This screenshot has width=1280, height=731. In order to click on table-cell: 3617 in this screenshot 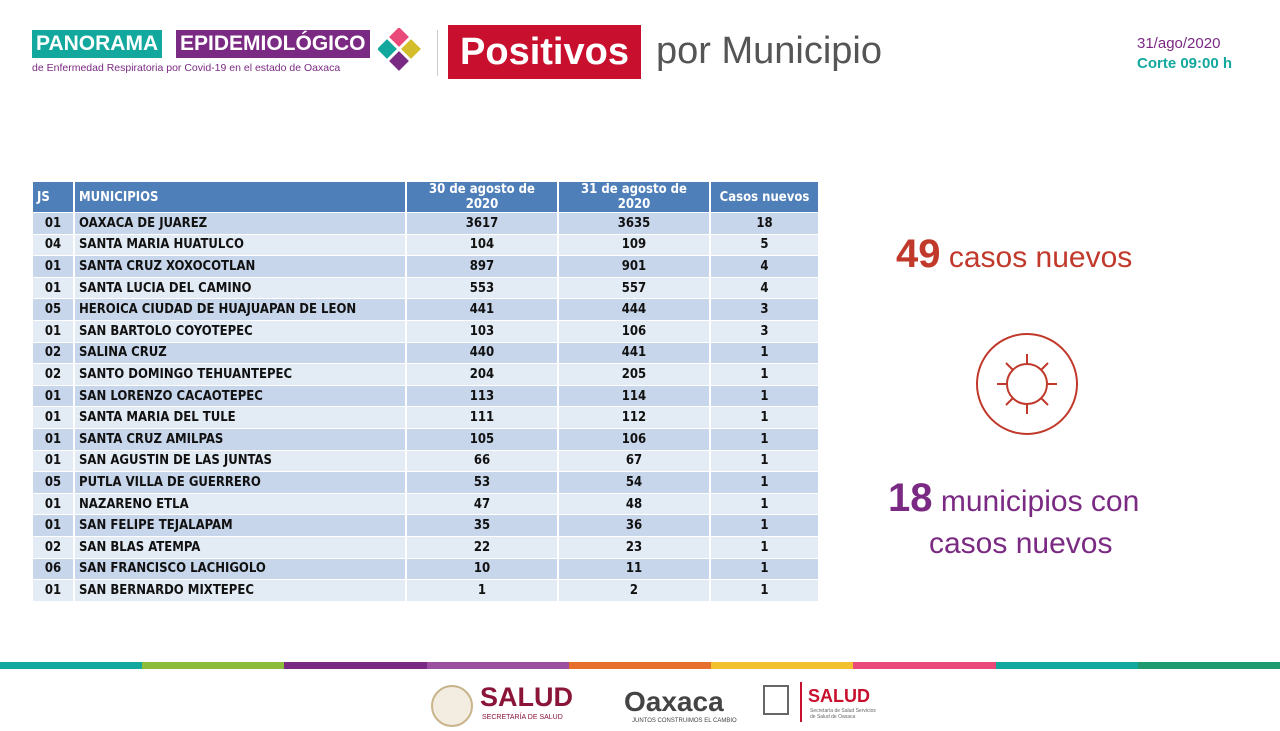, I will do `click(482, 223)`.